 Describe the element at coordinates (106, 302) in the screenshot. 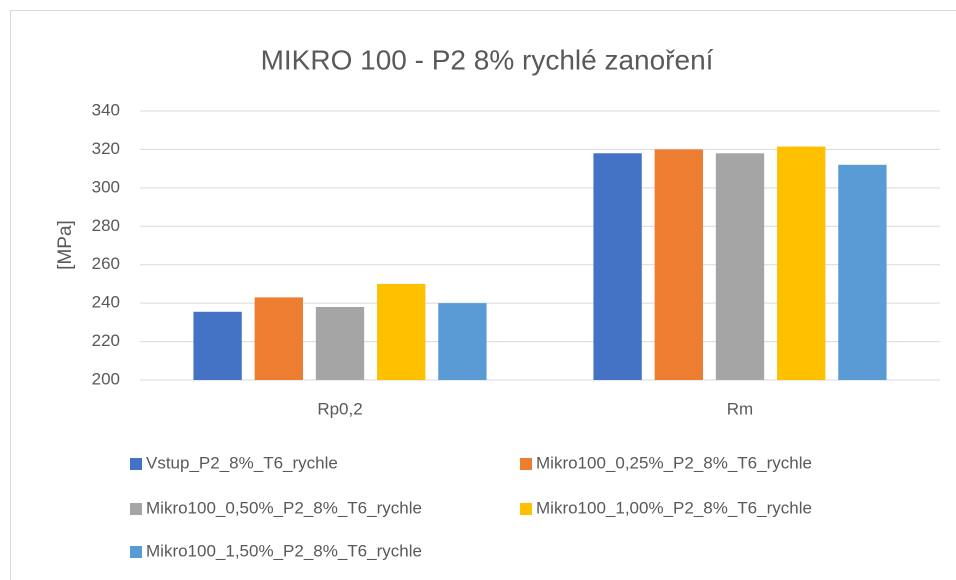

I see `y-tick-label: 240` at that location.